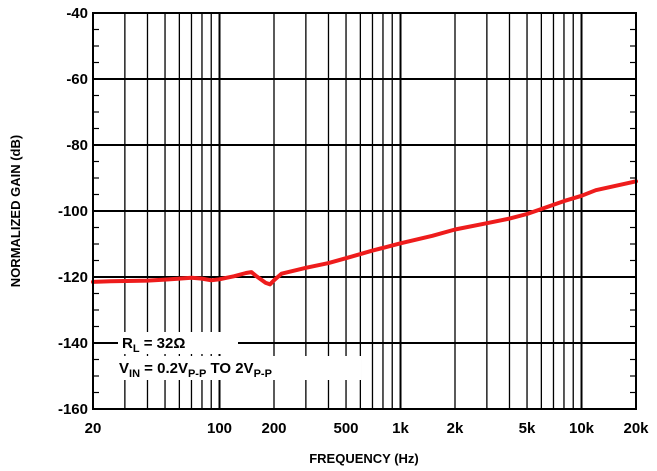  Describe the element at coordinates (400, 428) in the screenshot. I see `x-tick-label: 1k` at that location.